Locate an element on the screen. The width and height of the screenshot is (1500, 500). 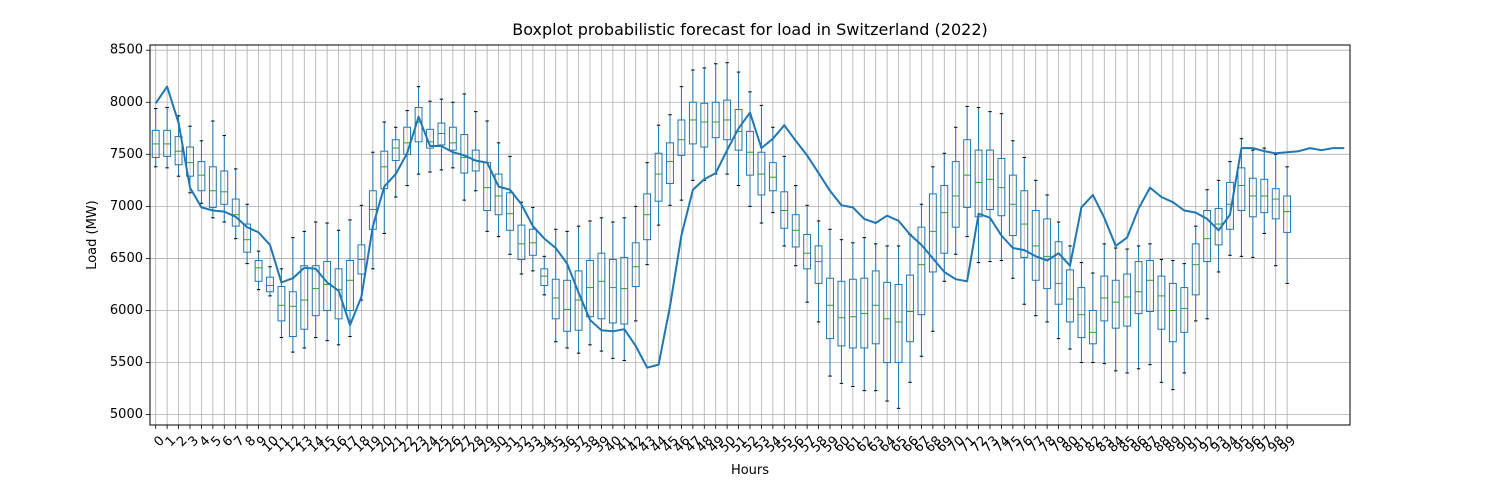
y-tick-label: 5000 is located at coordinates (126, 414).